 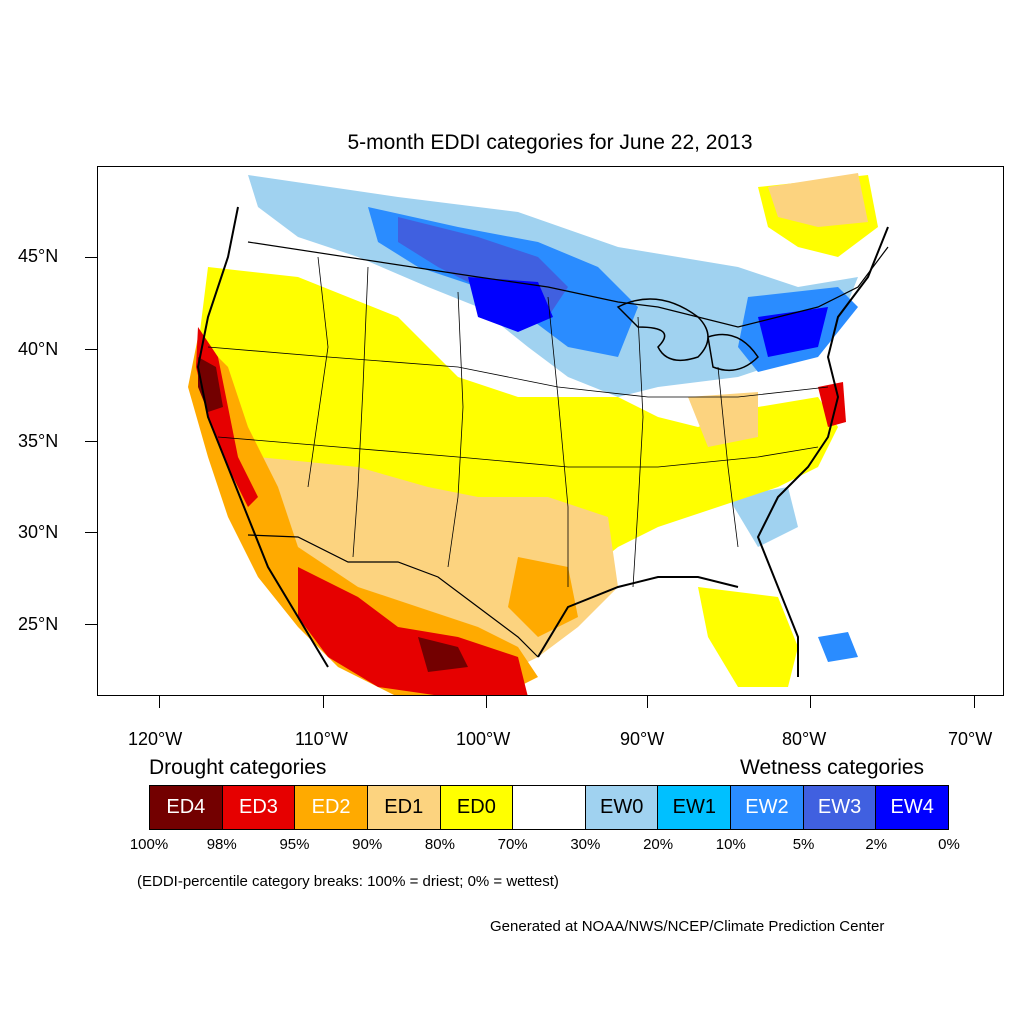 What do you see at coordinates (730, 844) in the screenshot?
I see `percent-break-label: 10%` at bounding box center [730, 844].